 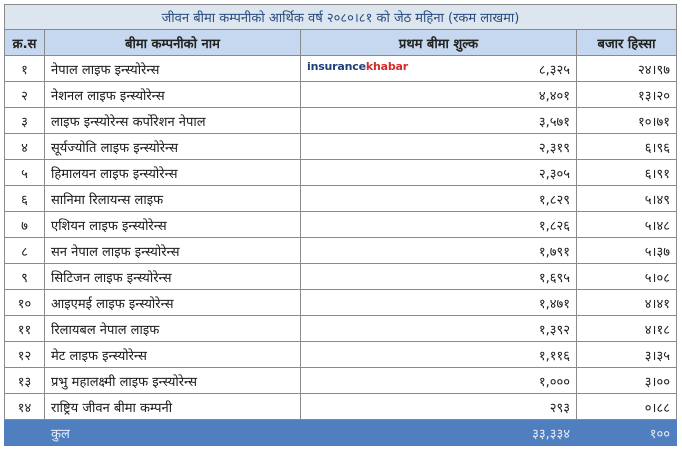 I want to click on cell: सिटिजन लाइफ इन्स्योरेन्स, so click(x=172, y=276).